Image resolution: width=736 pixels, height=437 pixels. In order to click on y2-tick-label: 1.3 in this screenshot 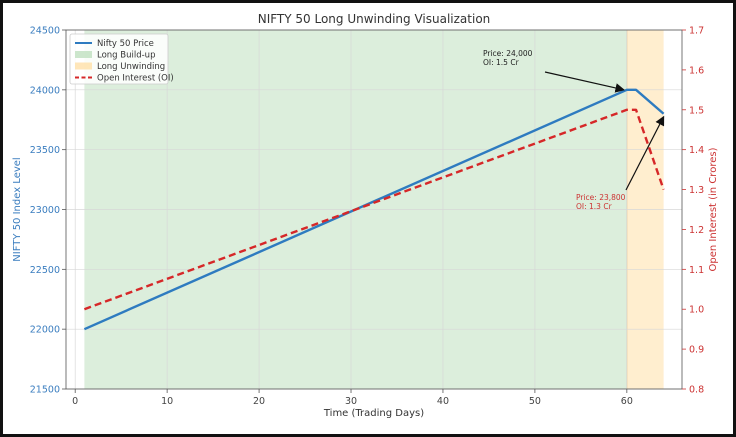, I will do `click(696, 190)`.